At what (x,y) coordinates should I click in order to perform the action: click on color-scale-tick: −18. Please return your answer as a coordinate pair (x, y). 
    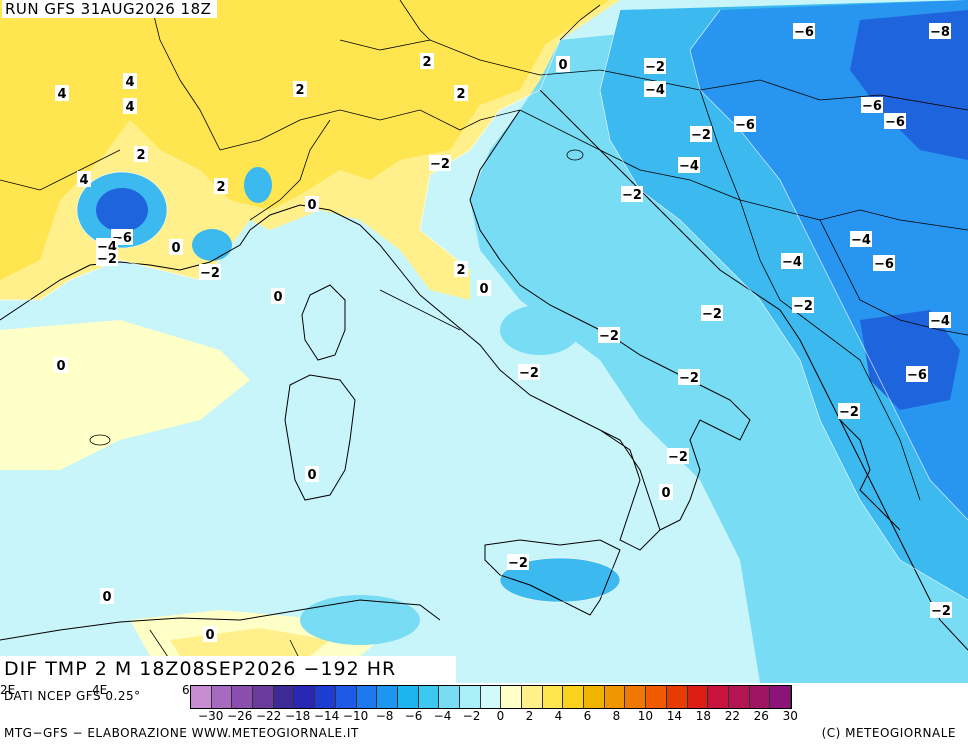
    Looking at the image, I should click on (297, 716).